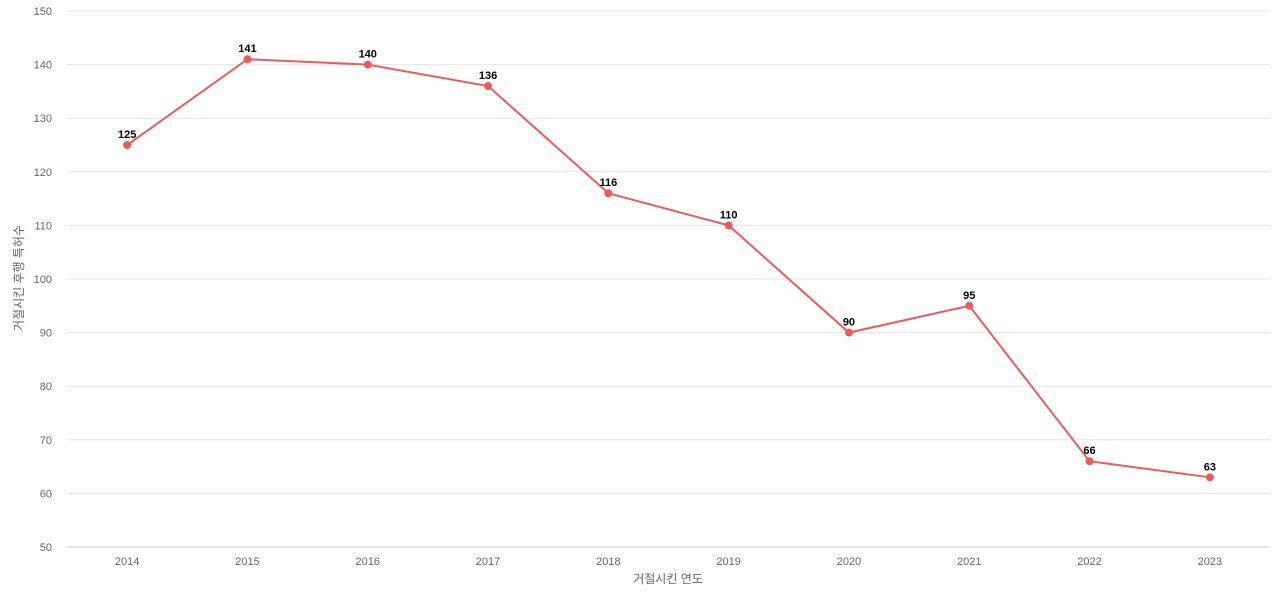 The image size is (1280, 600). Describe the element at coordinates (1210, 467) in the screenshot. I see `data-label: 63` at that location.